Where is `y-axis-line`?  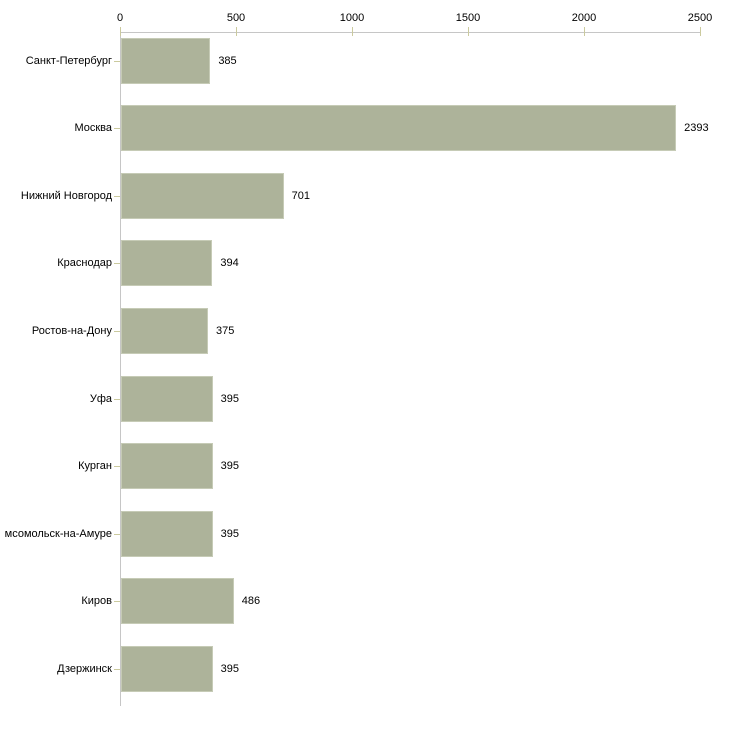
y-axis-line is located at coordinates (120, 369).